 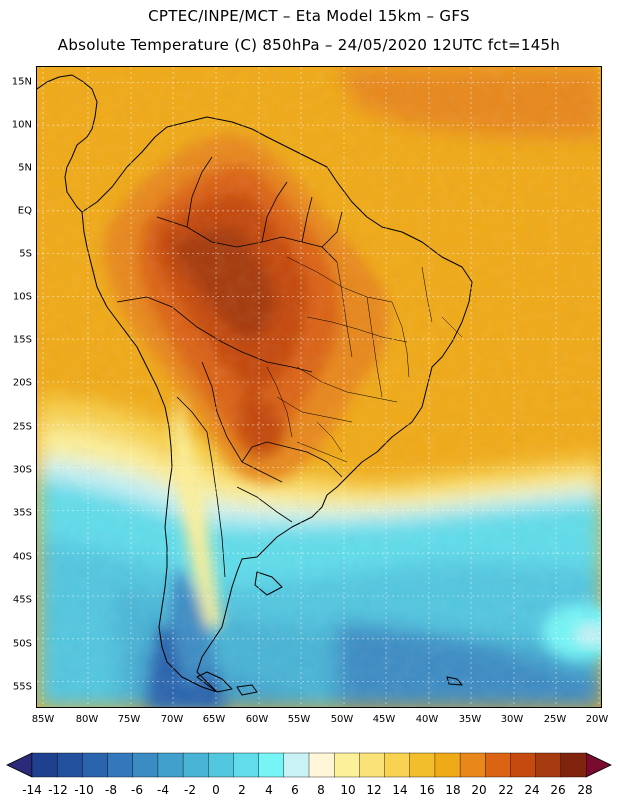 I want to click on lat-label-40s: 40S, so click(x=22, y=557).